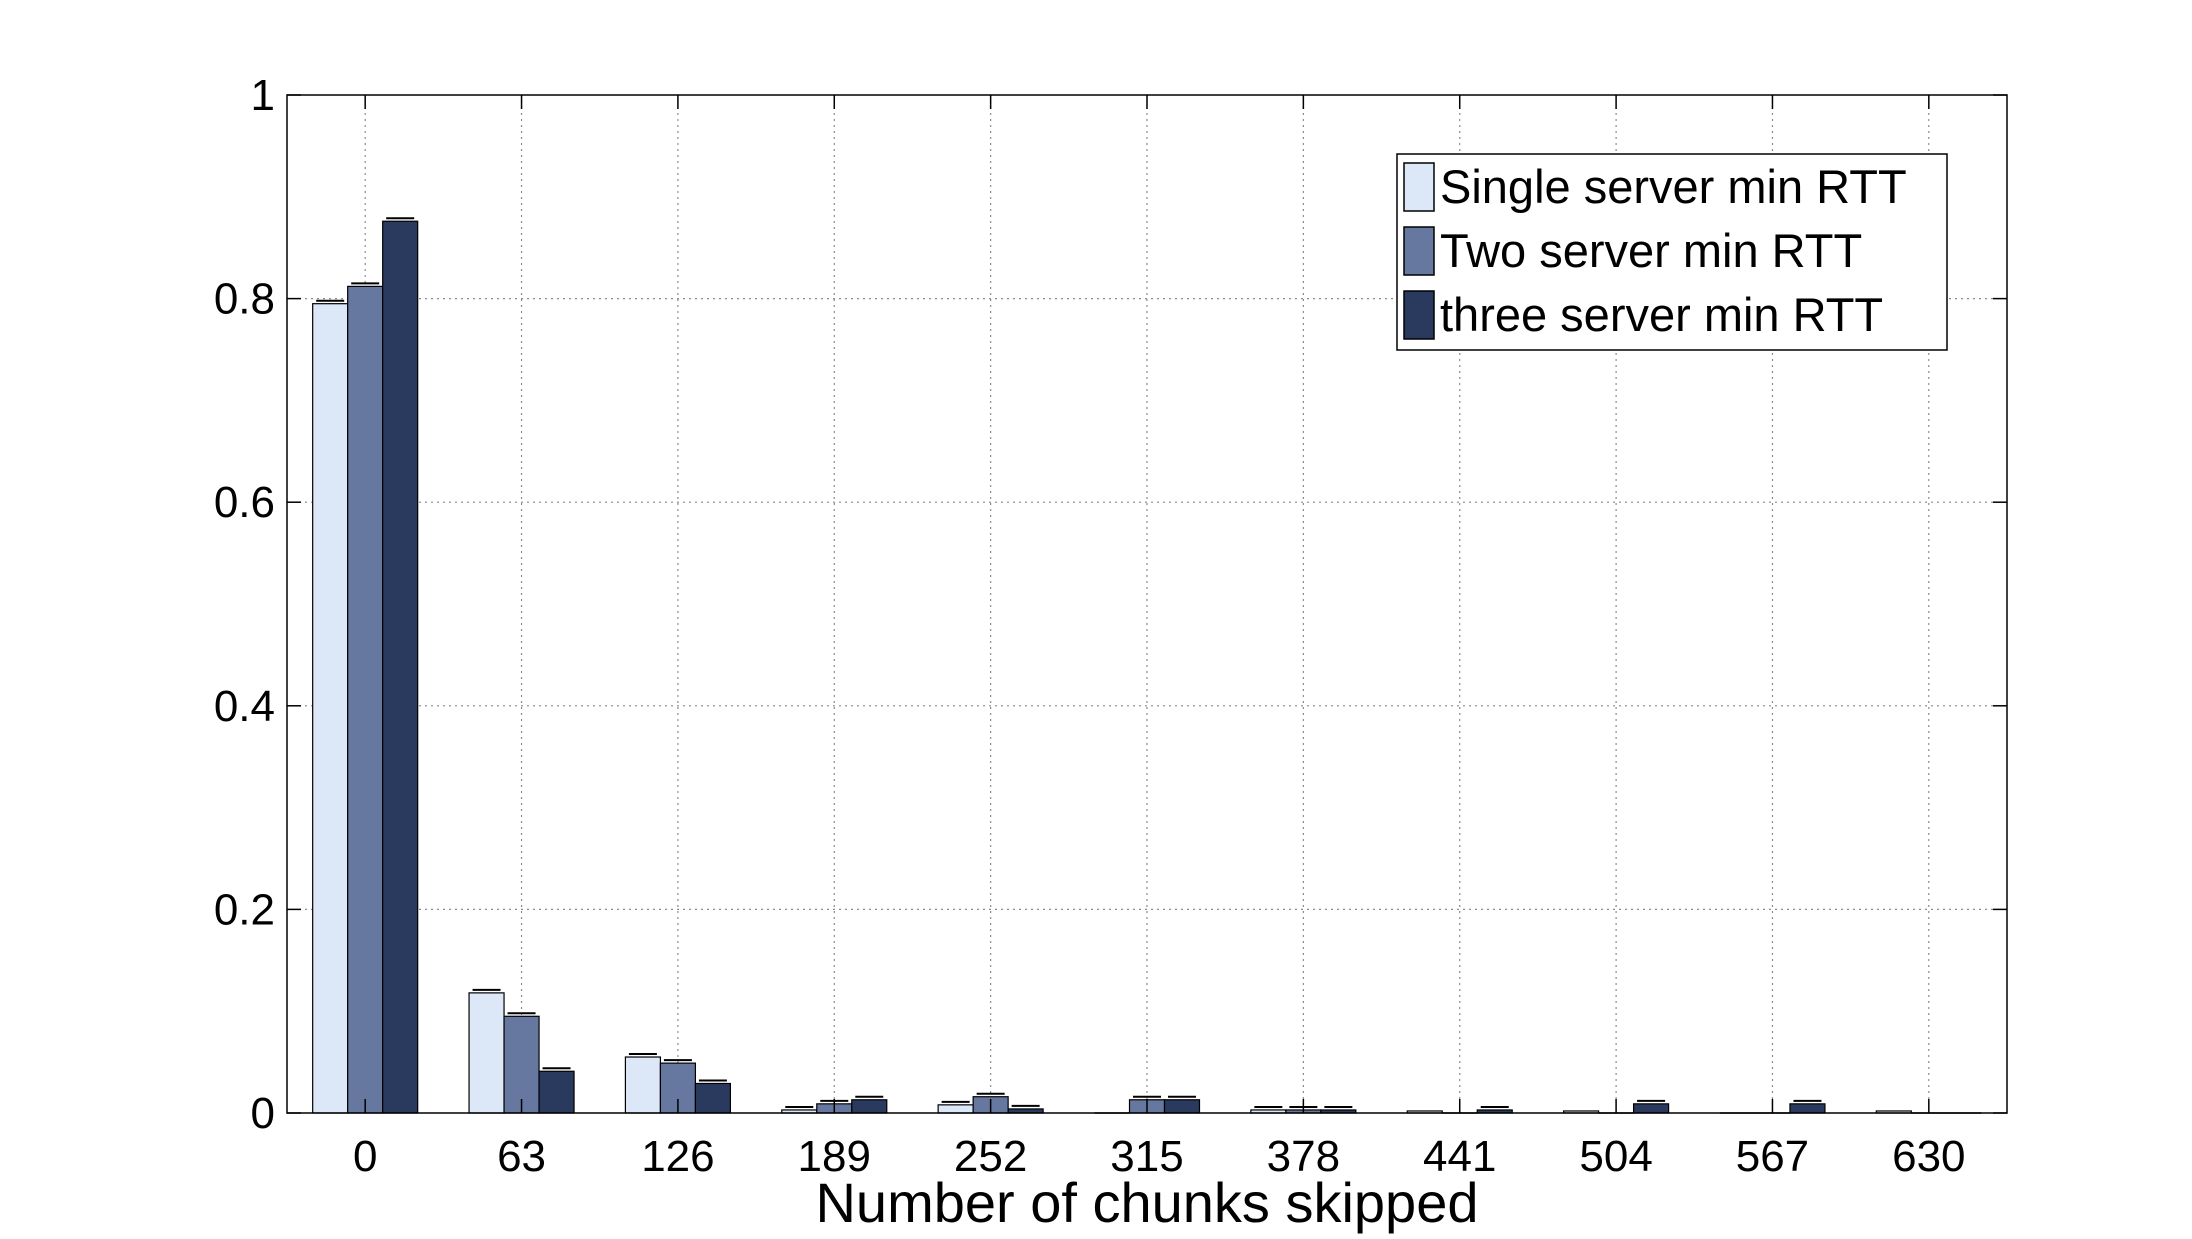 The width and height of the screenshot is (2192, 1239). Describe the element at coordinates (1615, 1156) in the screenshot. I see `x-tick-label: 504` at that location.